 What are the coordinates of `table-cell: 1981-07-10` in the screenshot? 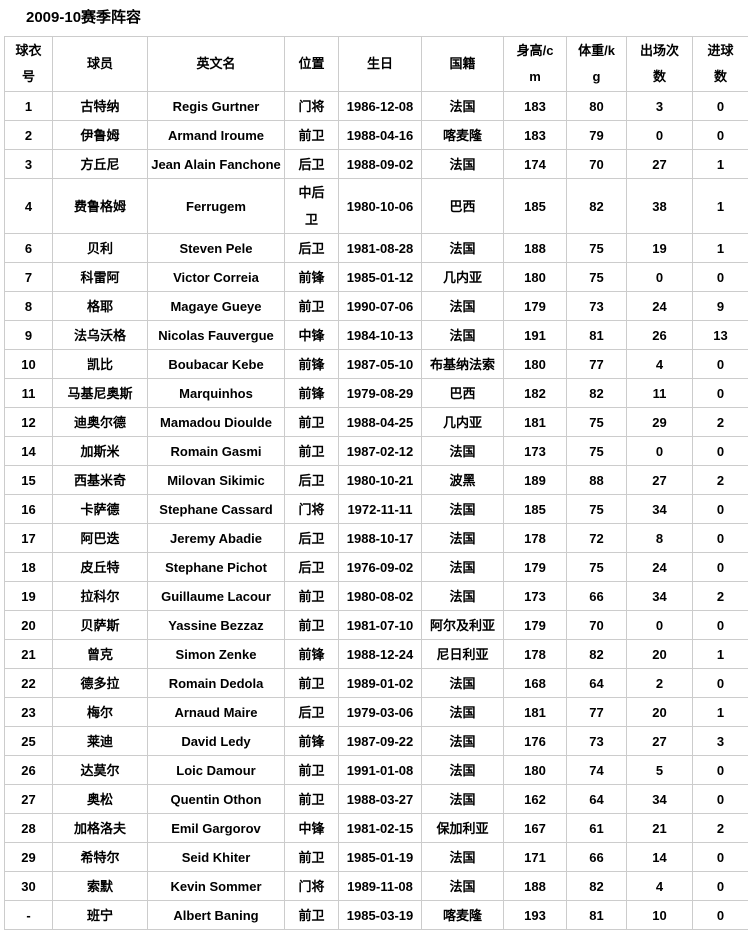 It's located at (380, 625).